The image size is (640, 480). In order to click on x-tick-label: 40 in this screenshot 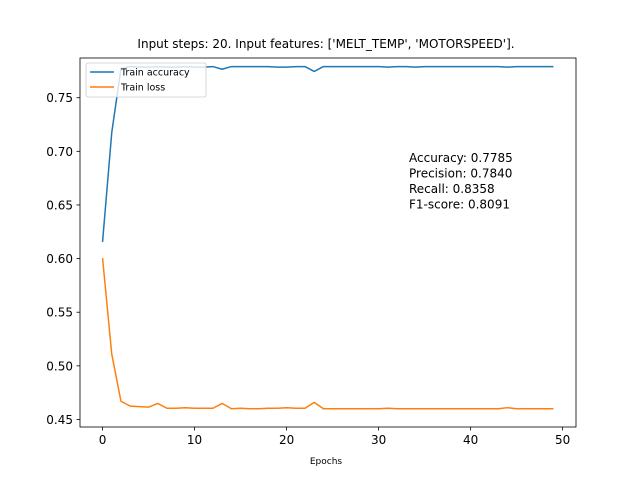, I will do `click(470, 440)`.